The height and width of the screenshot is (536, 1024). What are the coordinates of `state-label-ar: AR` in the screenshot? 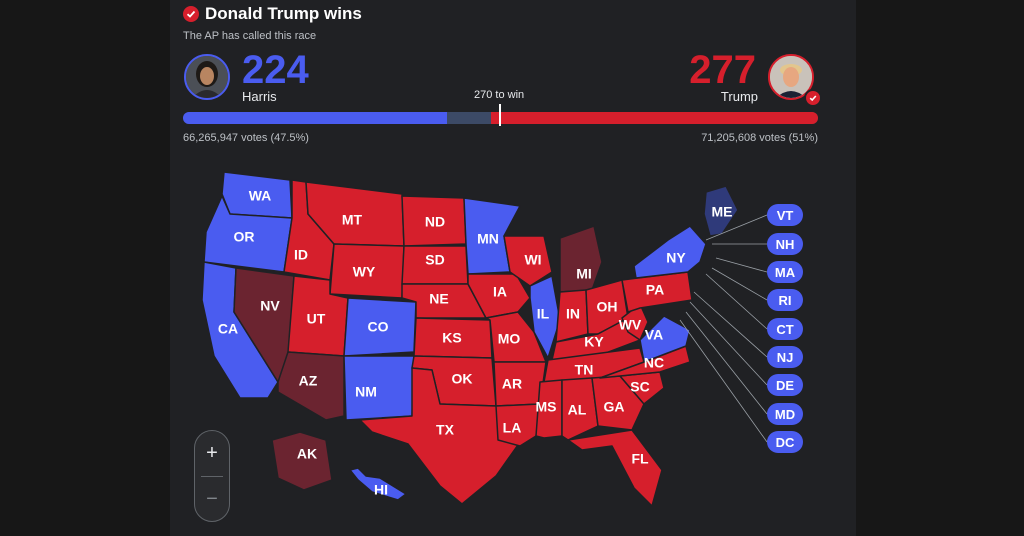 It's located at (512, 384).